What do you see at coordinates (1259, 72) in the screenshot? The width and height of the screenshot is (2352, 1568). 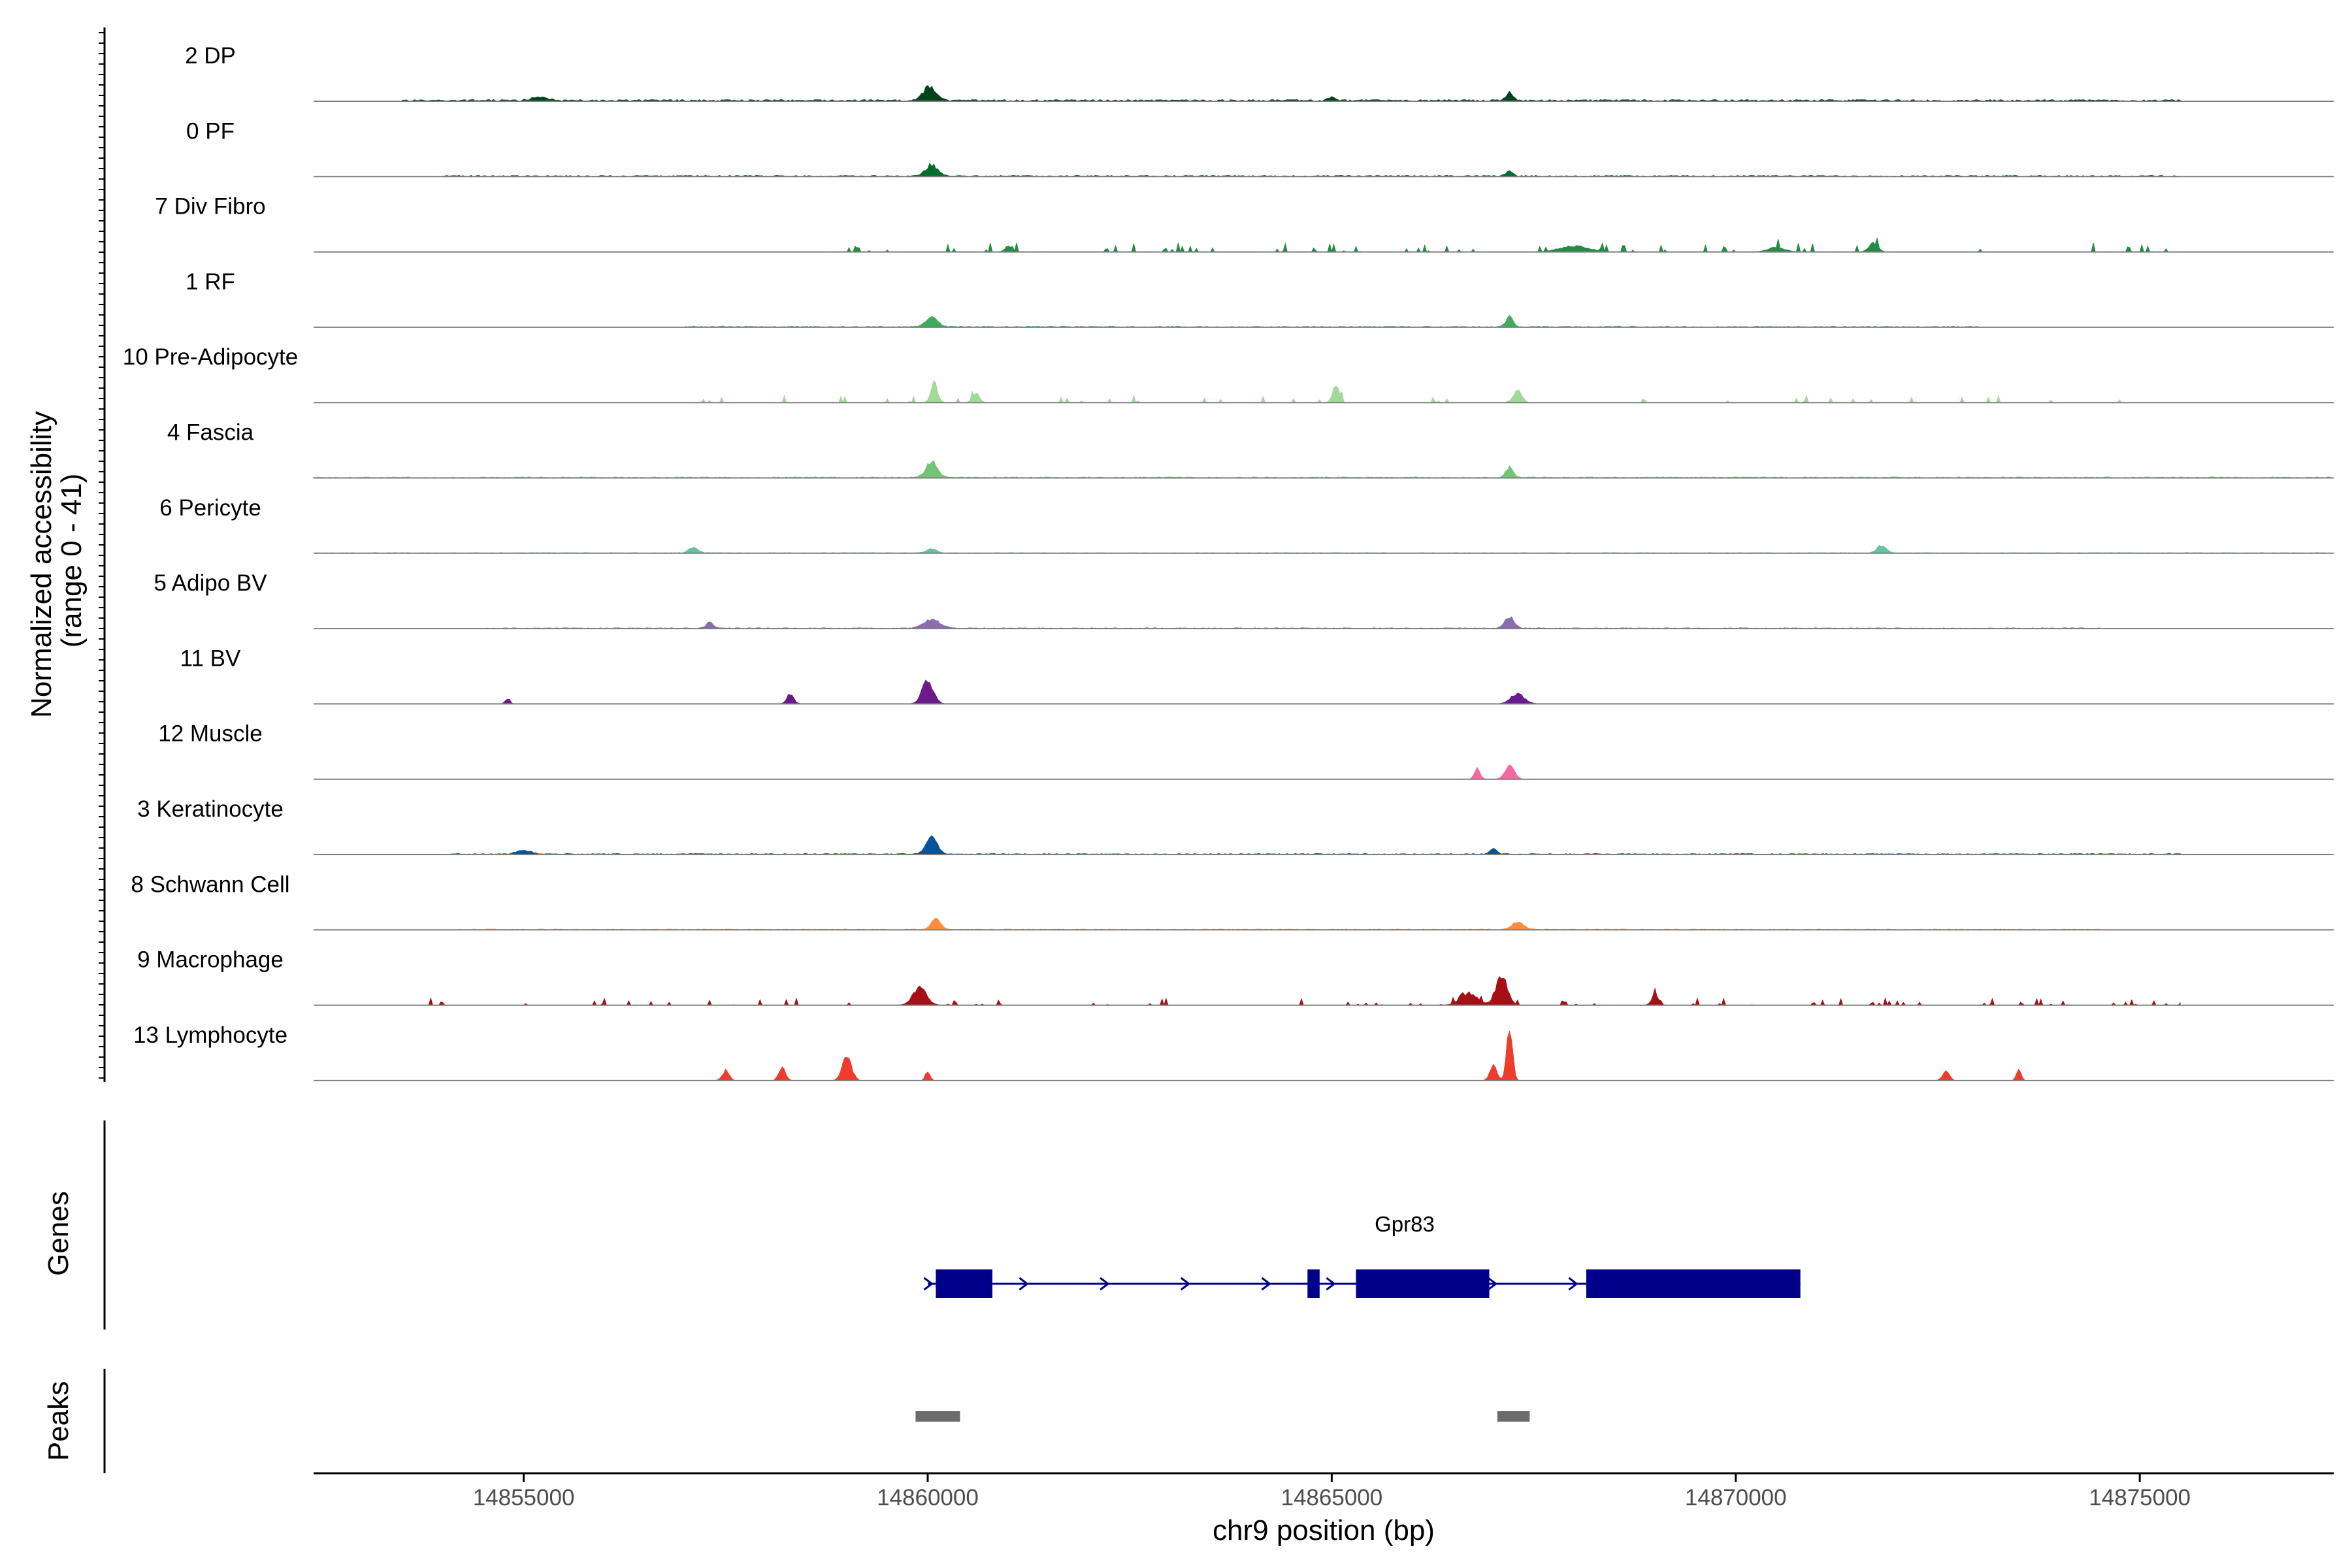 I see `track-2-dp: 2 DP` at bounding box center [1259, 72].